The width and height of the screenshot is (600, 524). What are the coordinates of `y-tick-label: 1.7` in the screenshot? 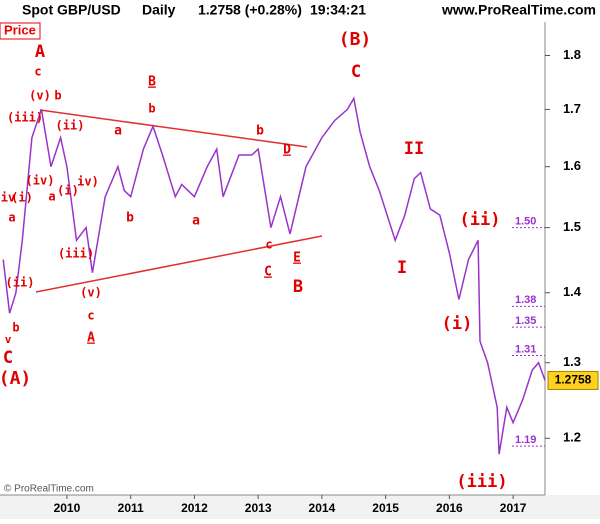 It's located at (572, 108).